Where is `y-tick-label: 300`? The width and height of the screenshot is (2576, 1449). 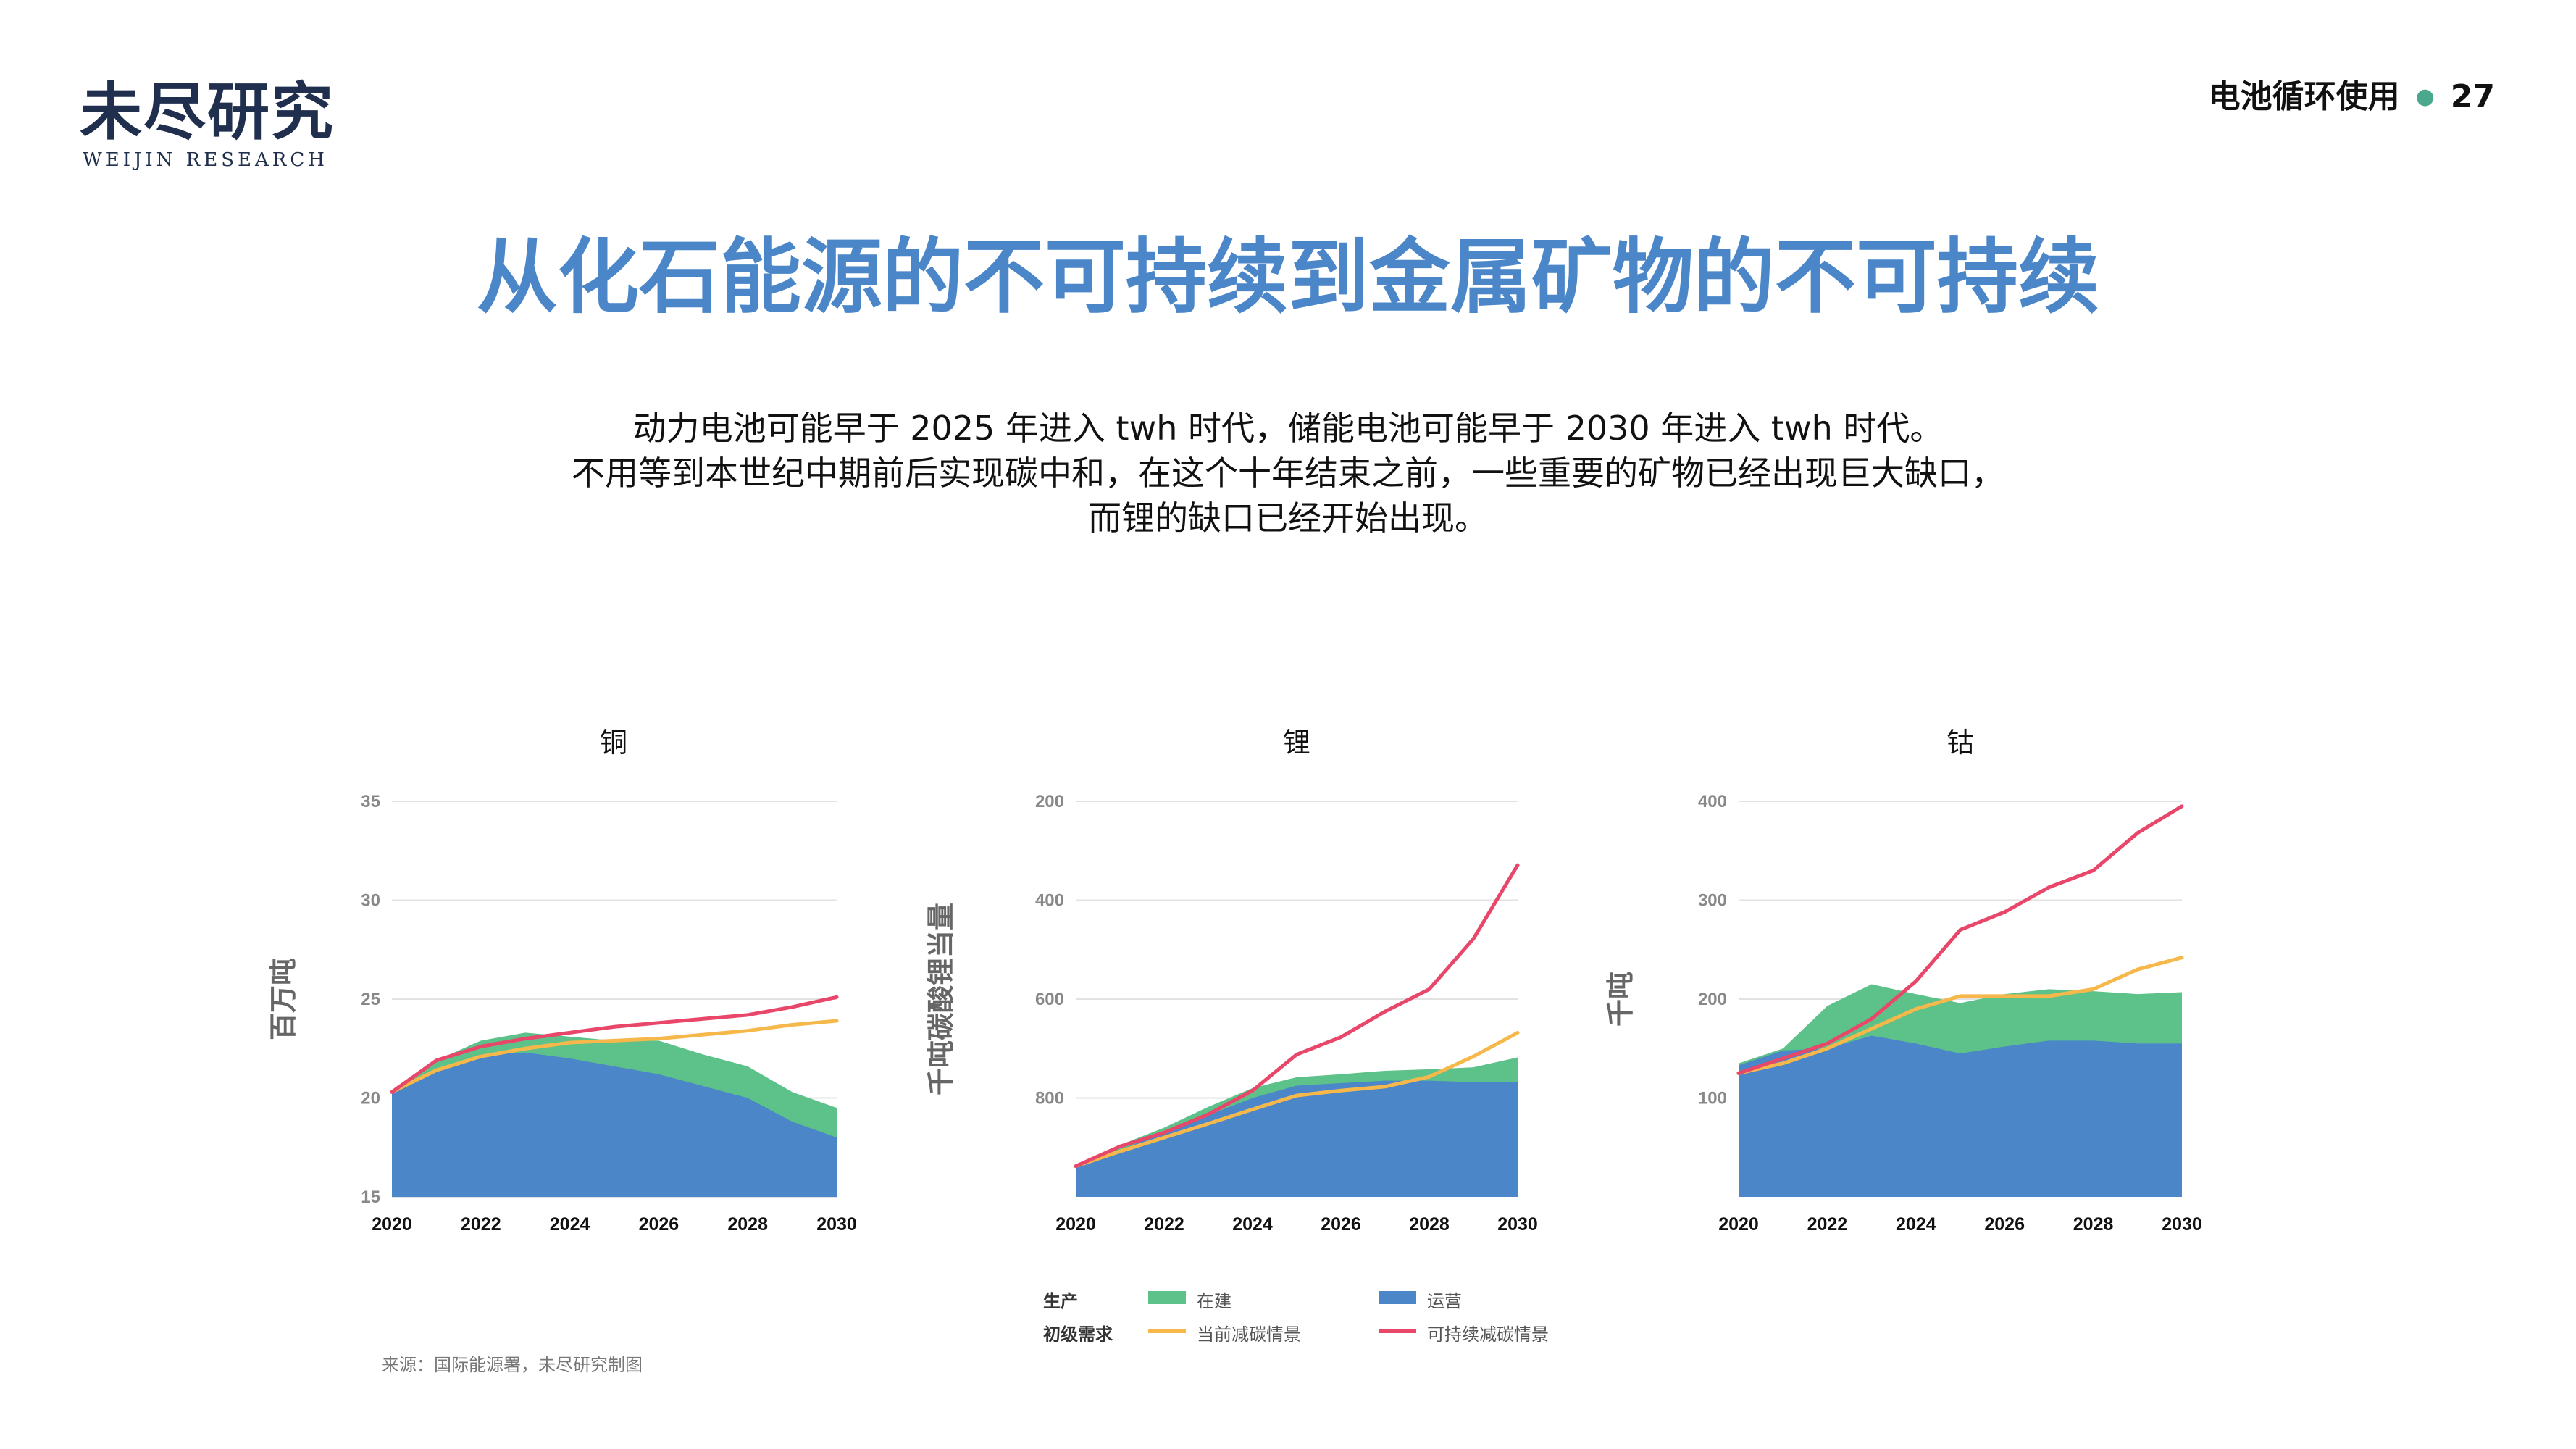
y-tick-label: 300 is located at coordinates (1712, 901).